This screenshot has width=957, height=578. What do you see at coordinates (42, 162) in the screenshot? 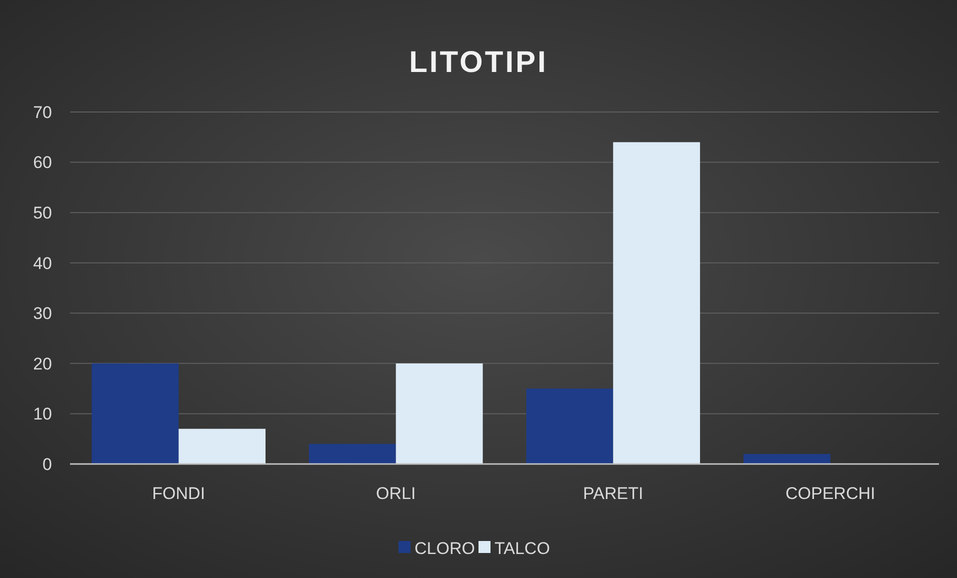
I see `y-tick-label: 60` at bounding box center [42, 162].